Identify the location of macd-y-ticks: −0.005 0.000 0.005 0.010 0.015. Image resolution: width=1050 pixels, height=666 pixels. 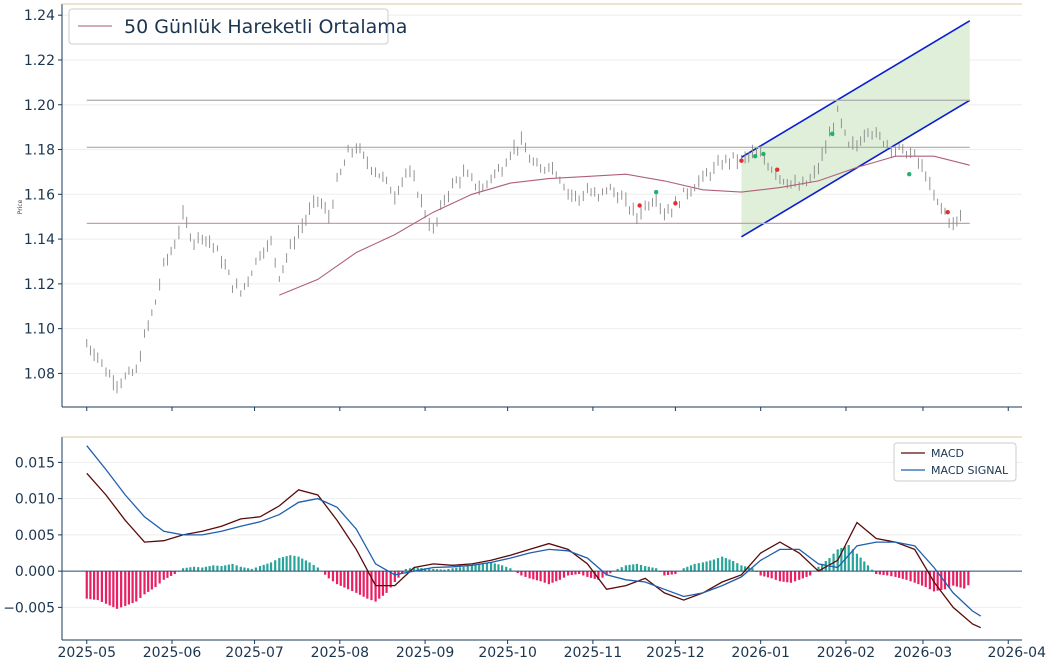
(32, 535).